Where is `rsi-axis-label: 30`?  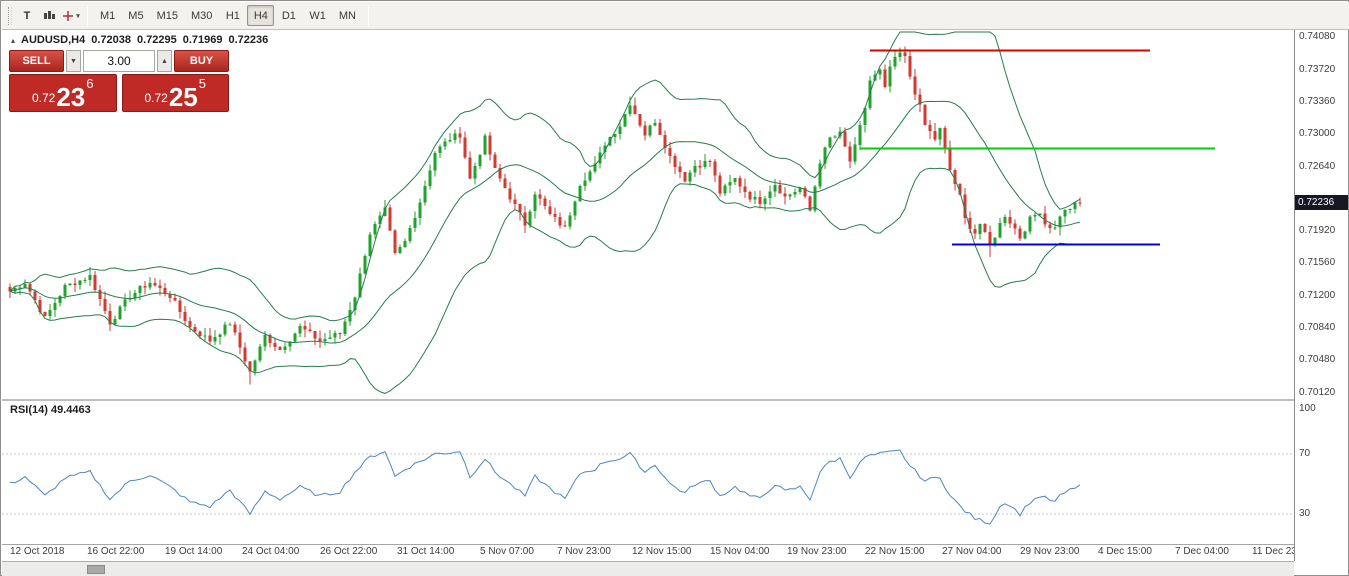
rsi-axis-label: 30 is located at coordinates (1305, 513).